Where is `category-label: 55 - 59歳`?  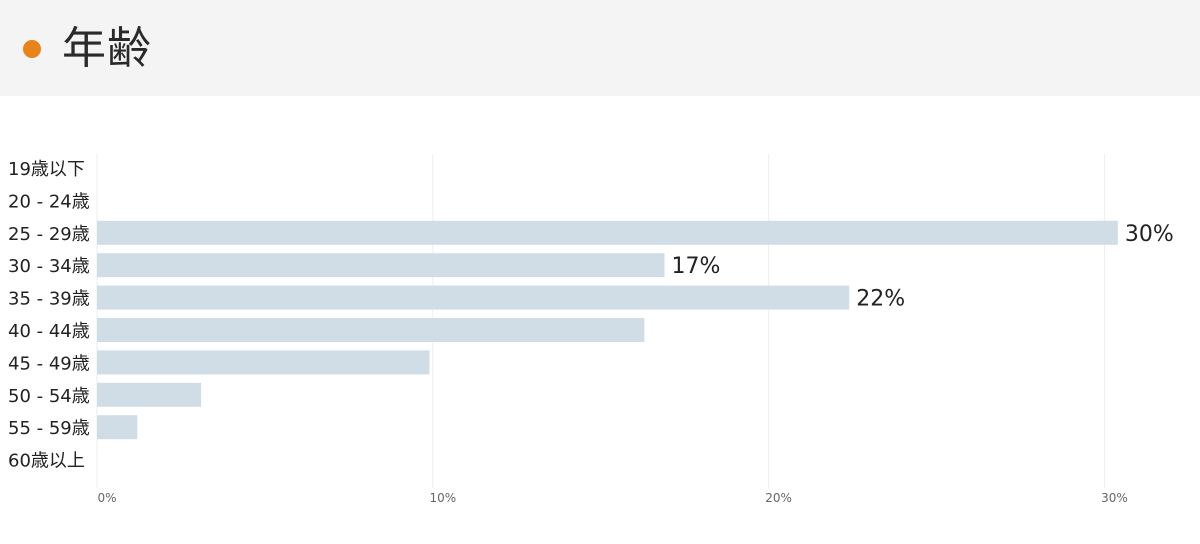 category-label: 55 - 59歳 is located at coordinates (49, 428).